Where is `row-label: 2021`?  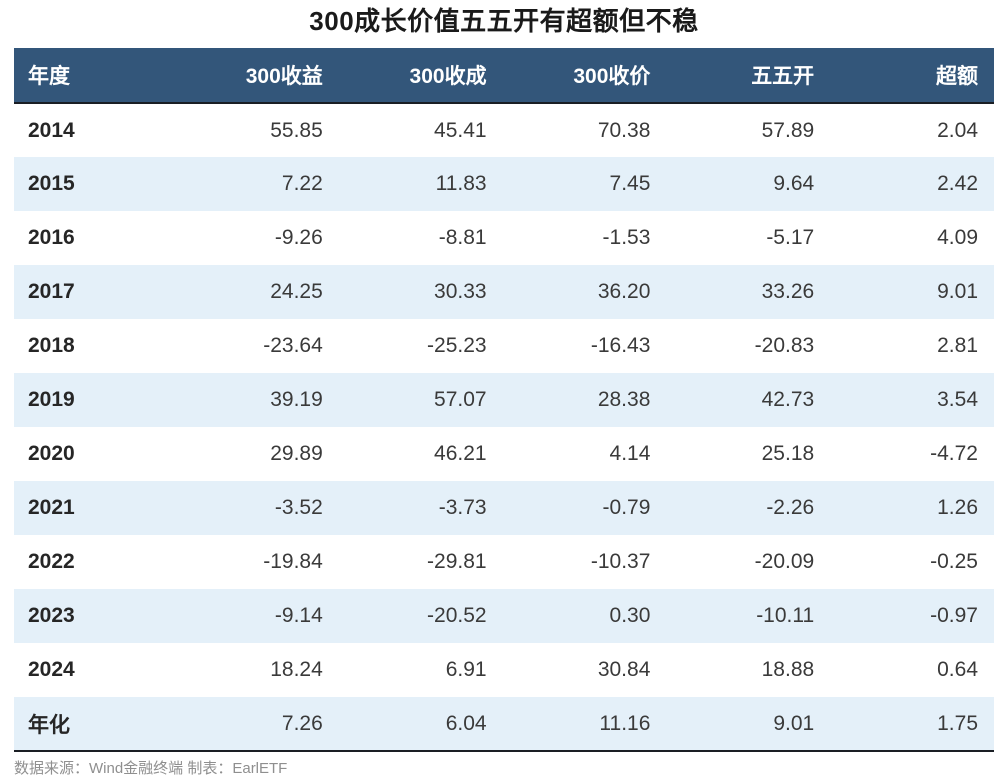 row-label: 2021 is located at coordinates (51, 507).